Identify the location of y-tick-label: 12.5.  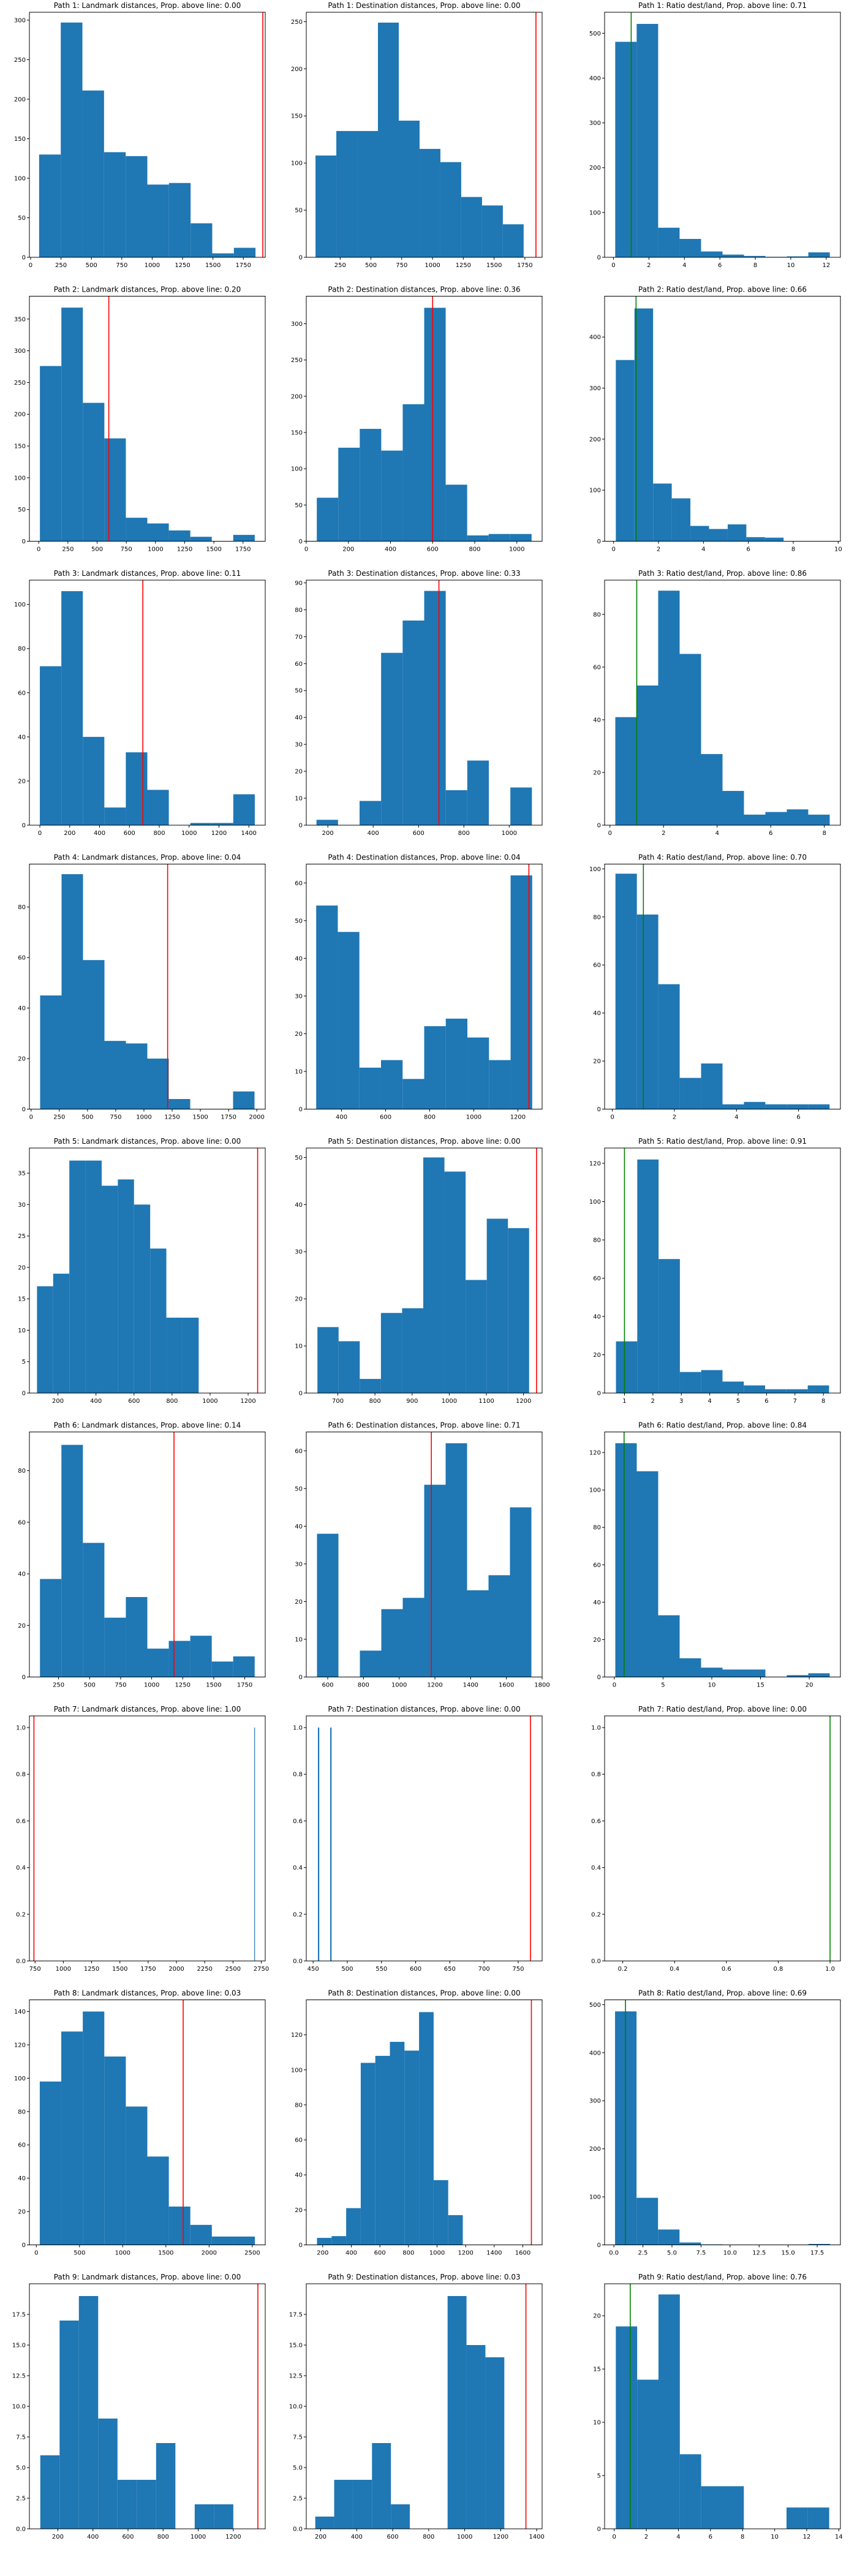
(19, 2376).